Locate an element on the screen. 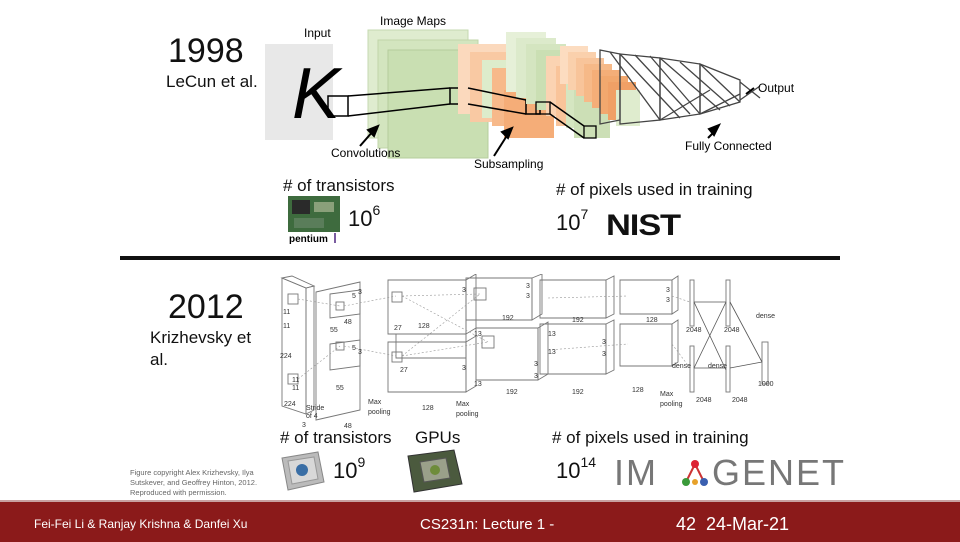 The height and width of the screenshot is (542, 960). pentium-chip-image: pentium is located at coordinates (314, 220).